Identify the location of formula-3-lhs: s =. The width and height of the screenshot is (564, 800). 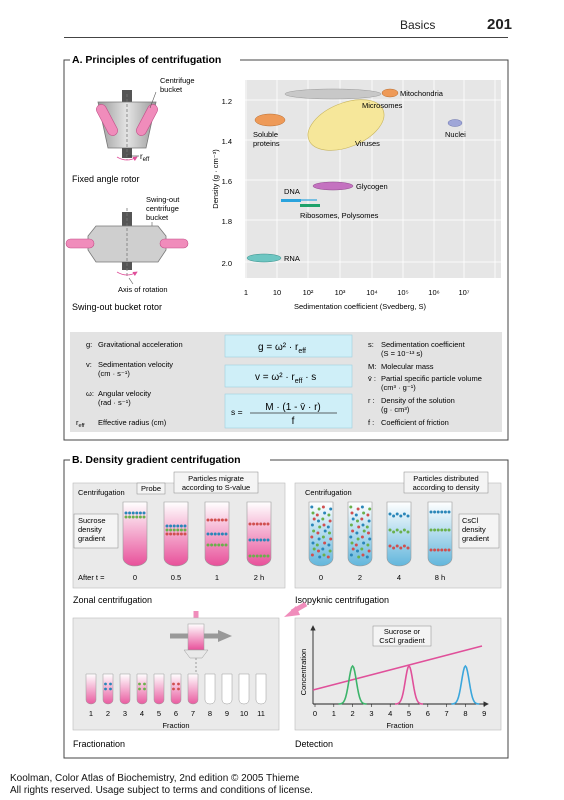
(237, 412).